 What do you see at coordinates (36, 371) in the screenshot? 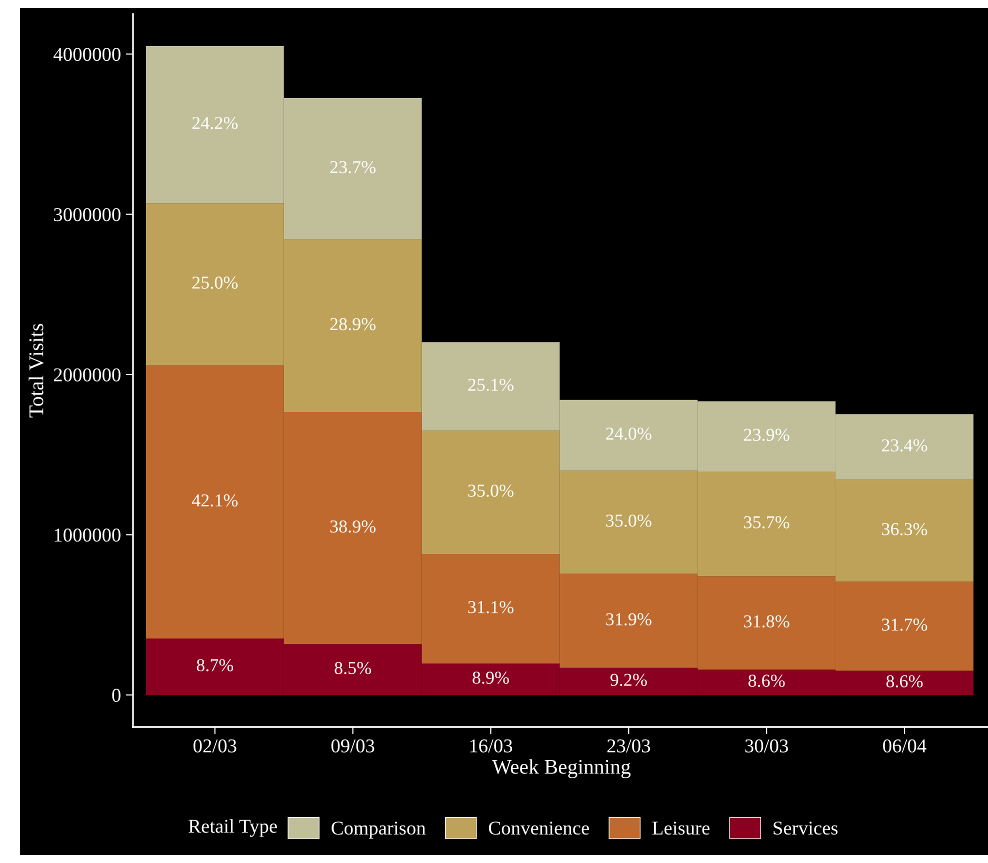
I see `y-axis-title: Total Visits` at bounding box center [36, 371].